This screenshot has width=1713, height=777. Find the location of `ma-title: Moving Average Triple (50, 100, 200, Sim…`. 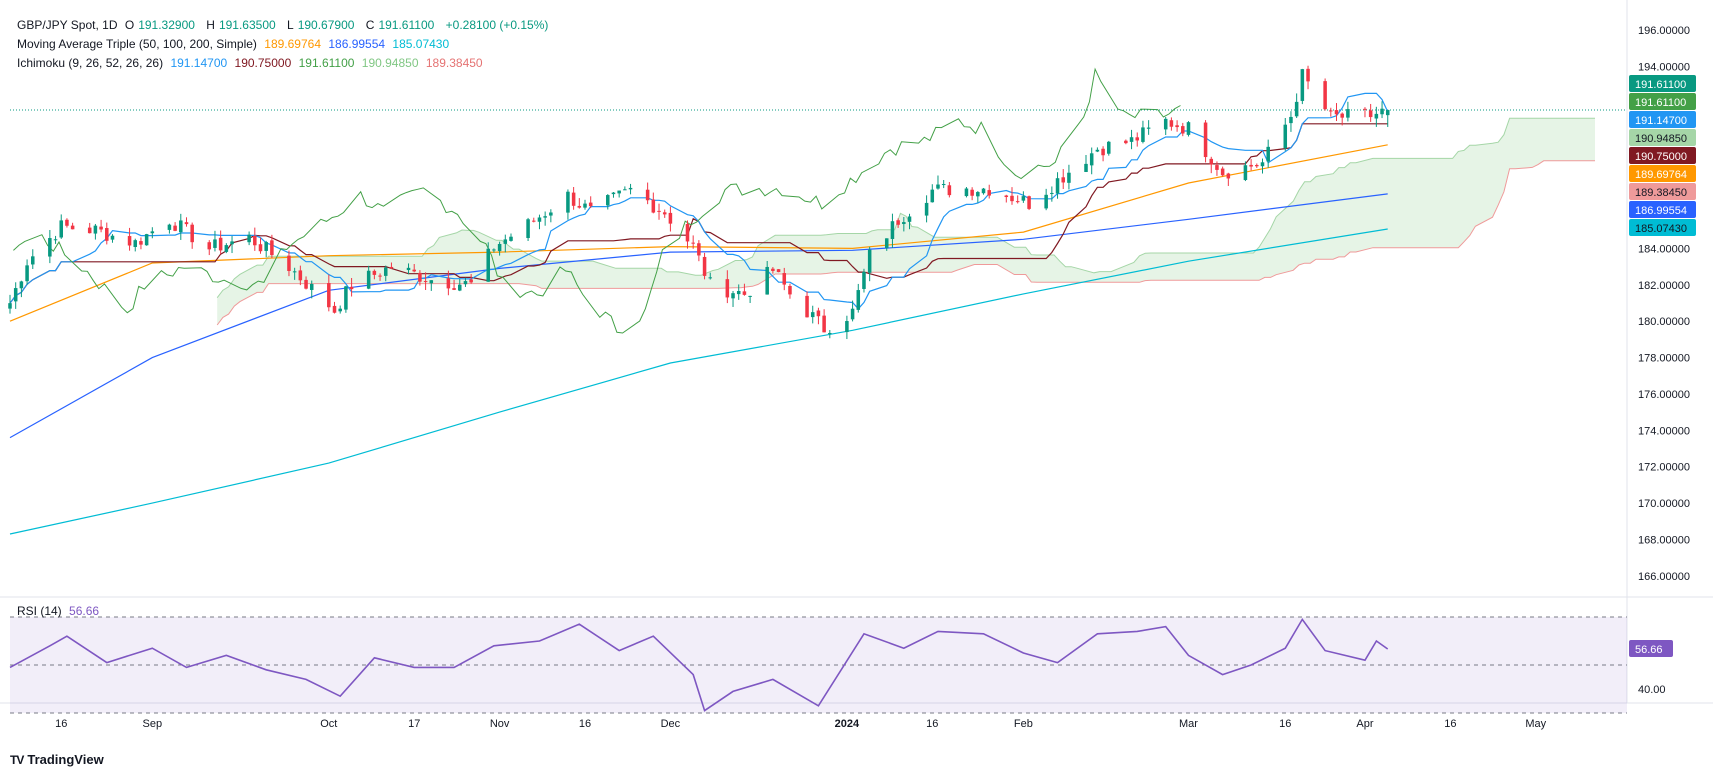

ma-title: Moving Average Triple (50, 100, 200, Sim… is located at coordinates (137, 44).